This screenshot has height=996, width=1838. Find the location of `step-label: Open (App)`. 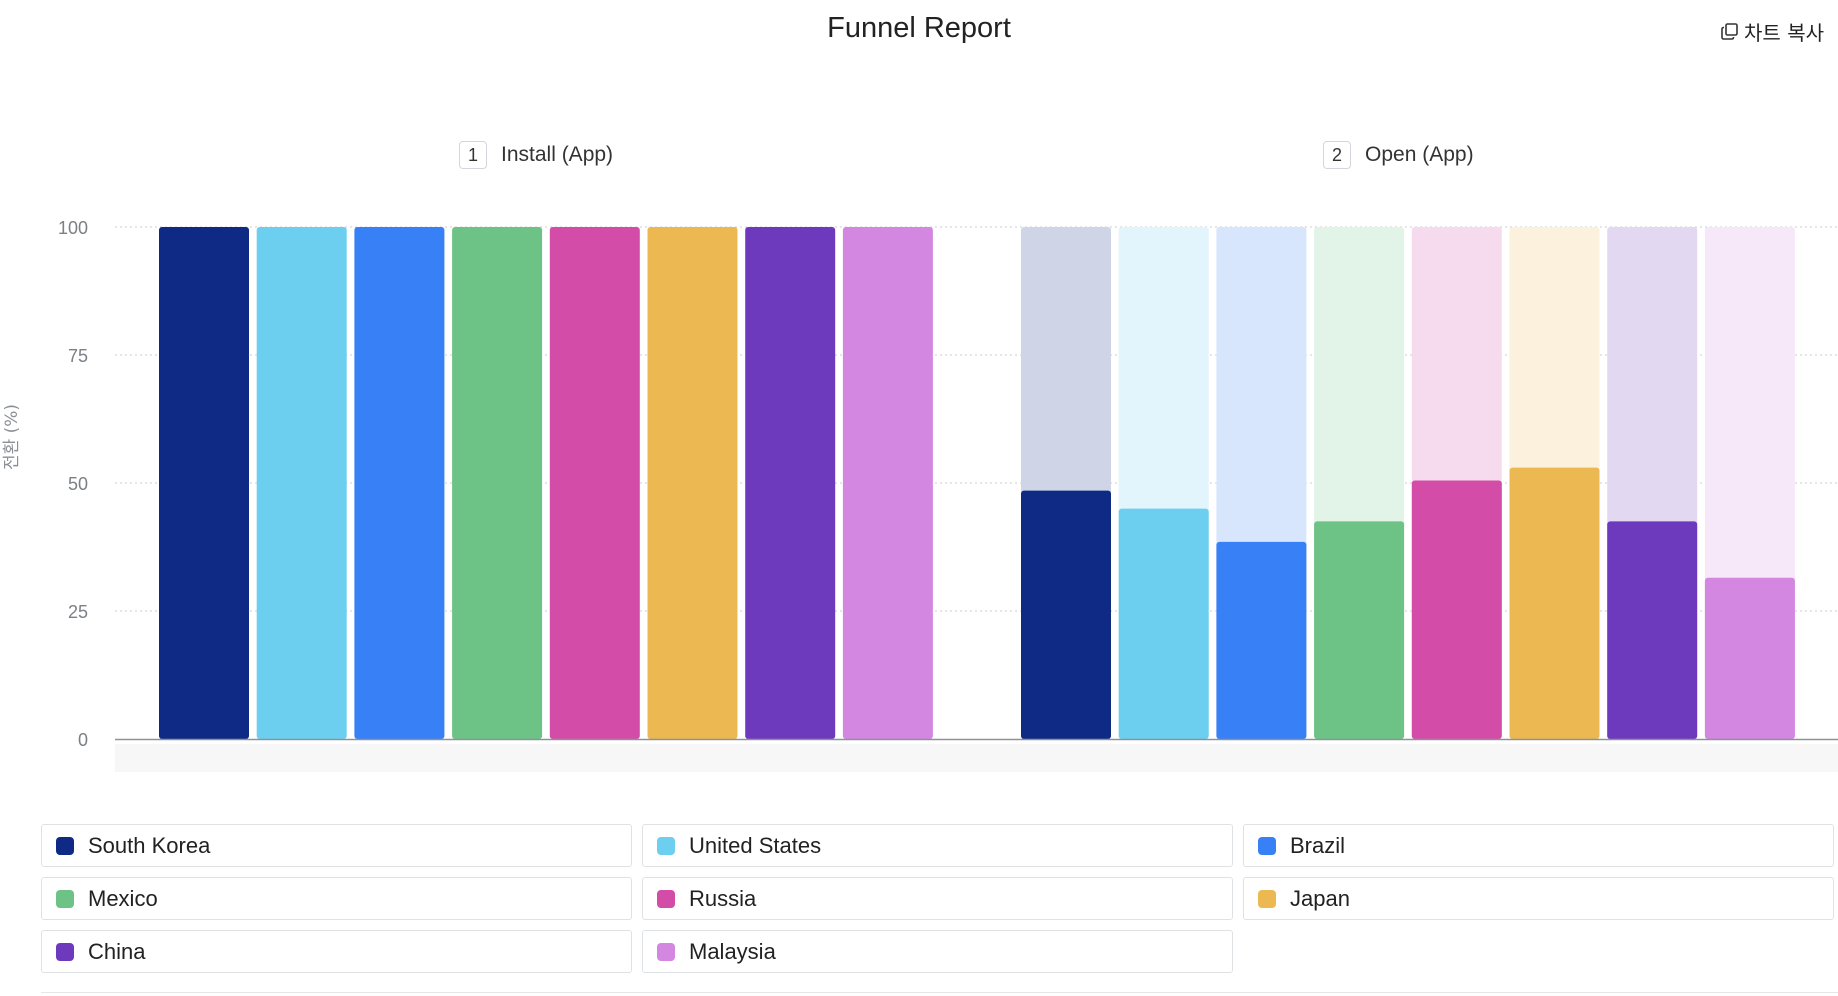

step-label: Open (App) is located at coordinates (1419, 154).